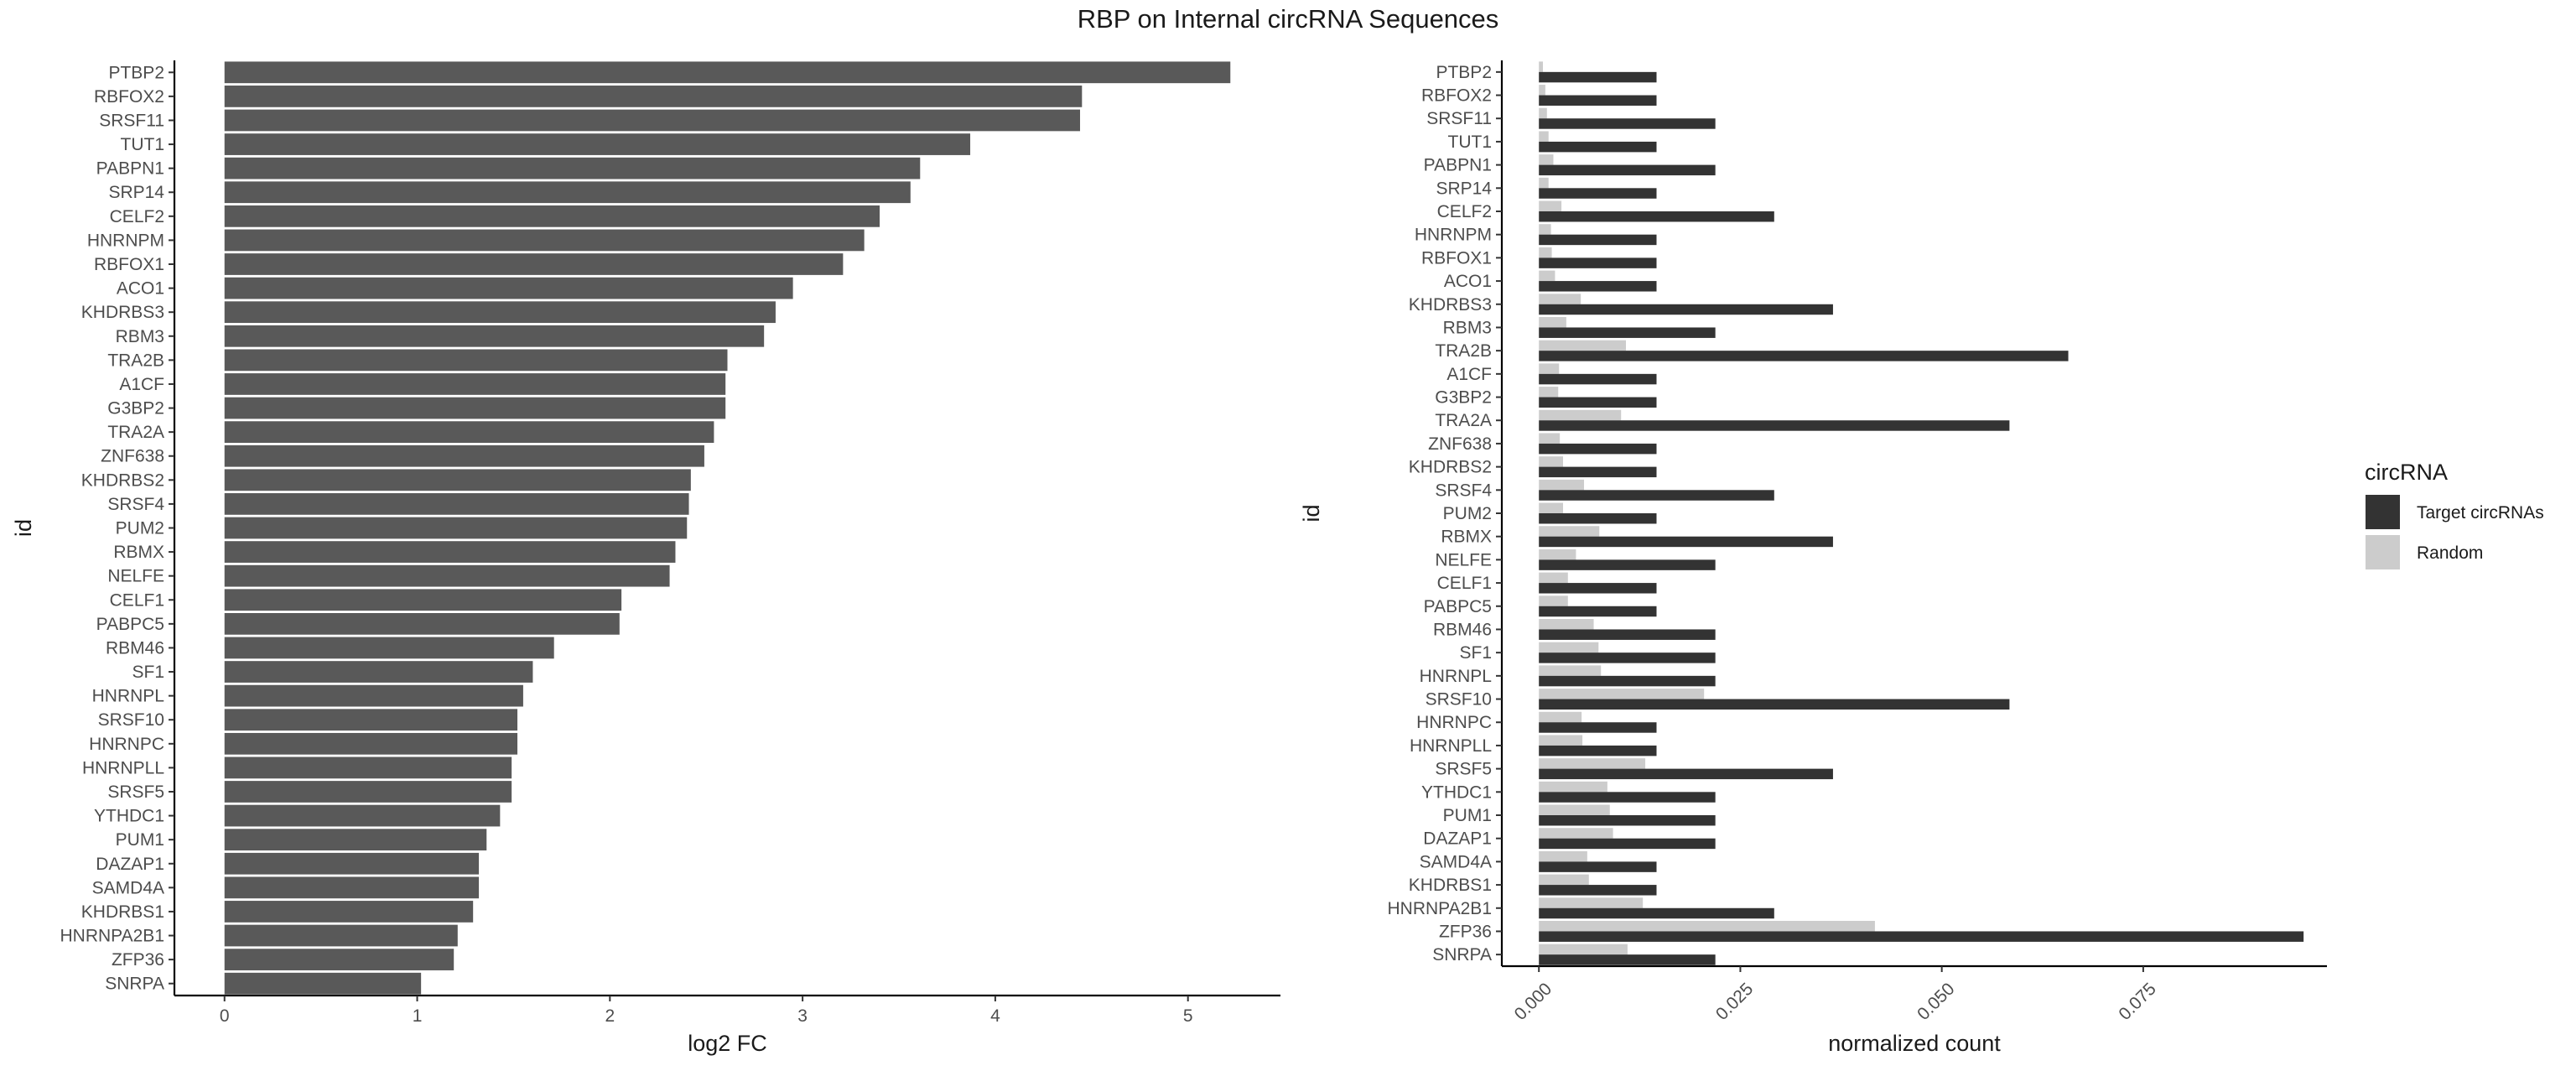 Image resolution: width=2576 pixels, height=1071 pixels. I want to click on bar-random-rbmx, so click(1569, 531).